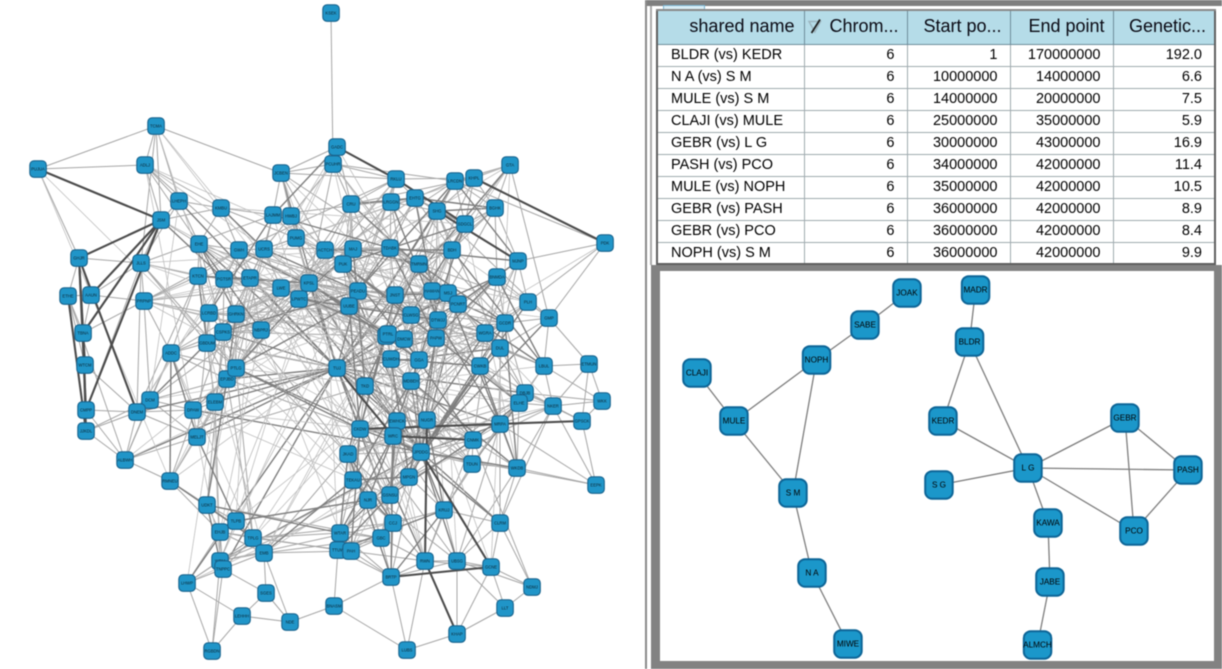  I want to click on svg-text: PTRL, so click(388, 334).